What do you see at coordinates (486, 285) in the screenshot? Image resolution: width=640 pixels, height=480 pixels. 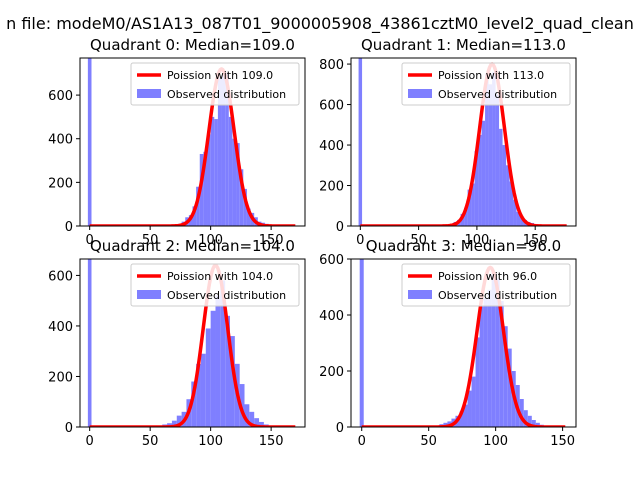 I see `legend: Poission with 96.0 Observed distribution` at bounding box center [486, 285].